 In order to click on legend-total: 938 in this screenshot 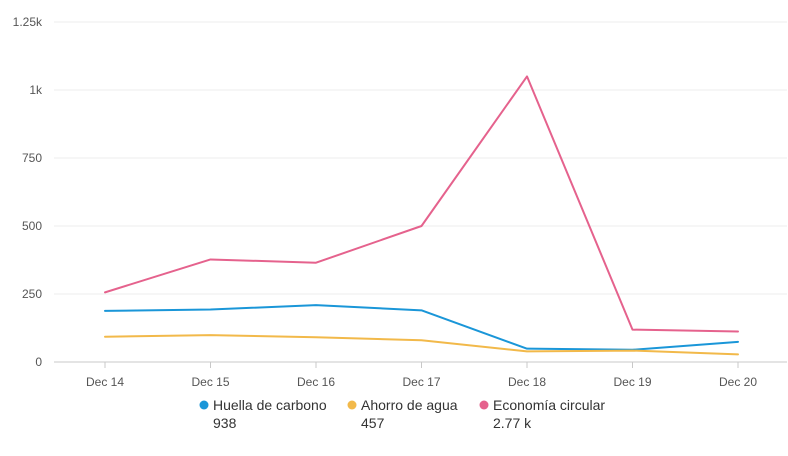, I will do `click(225, 423)`.